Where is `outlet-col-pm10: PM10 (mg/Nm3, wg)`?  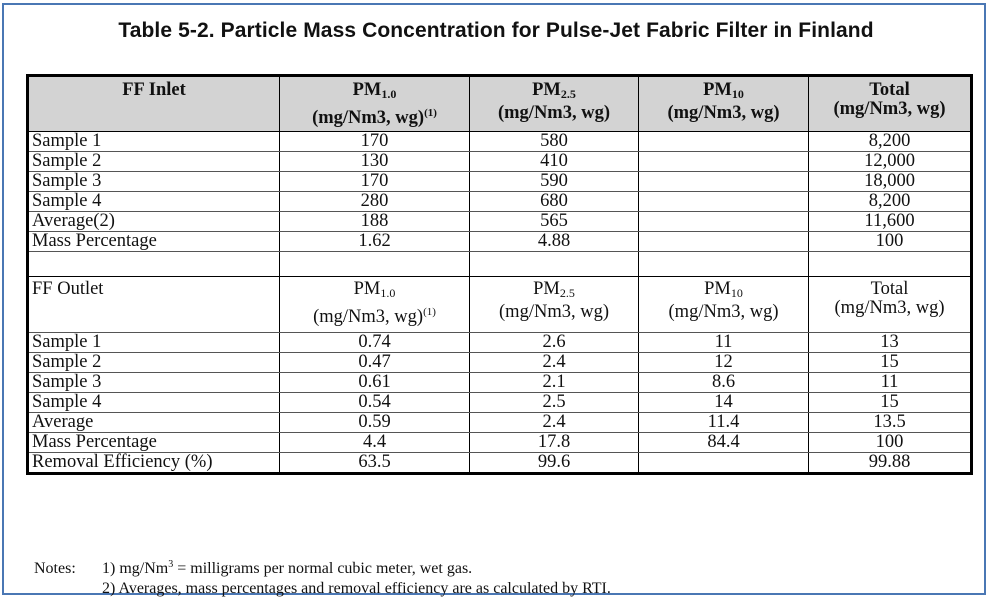
outlet-col-pm10: PM10 (mg/Nm3, wg) is located at coordinates (723, 304).